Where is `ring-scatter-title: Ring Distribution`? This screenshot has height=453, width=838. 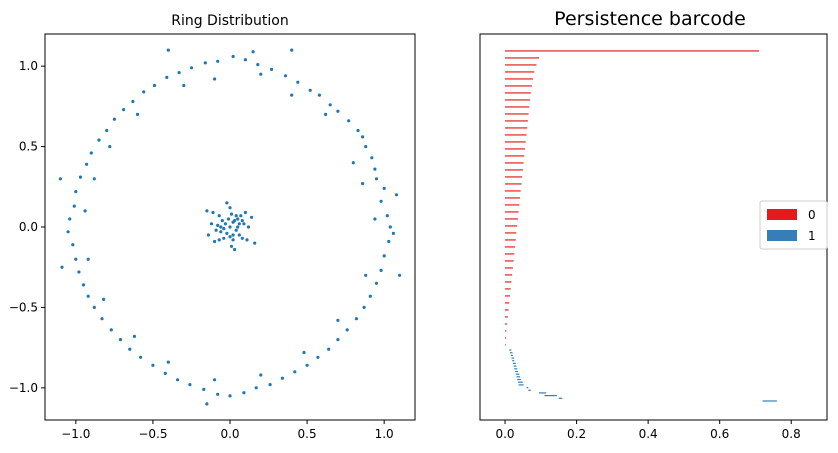
ring-scatter-title: Ring Distribution is located at coordinates (230, 21).